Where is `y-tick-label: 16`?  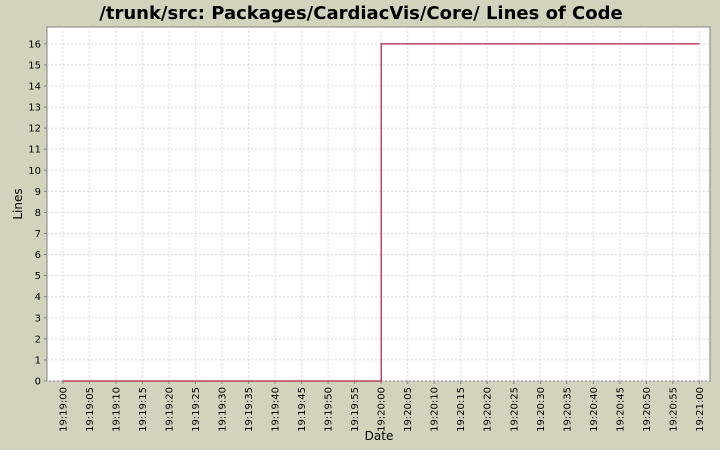 y-tick-label: 16 is located at coordinates (34, 44).